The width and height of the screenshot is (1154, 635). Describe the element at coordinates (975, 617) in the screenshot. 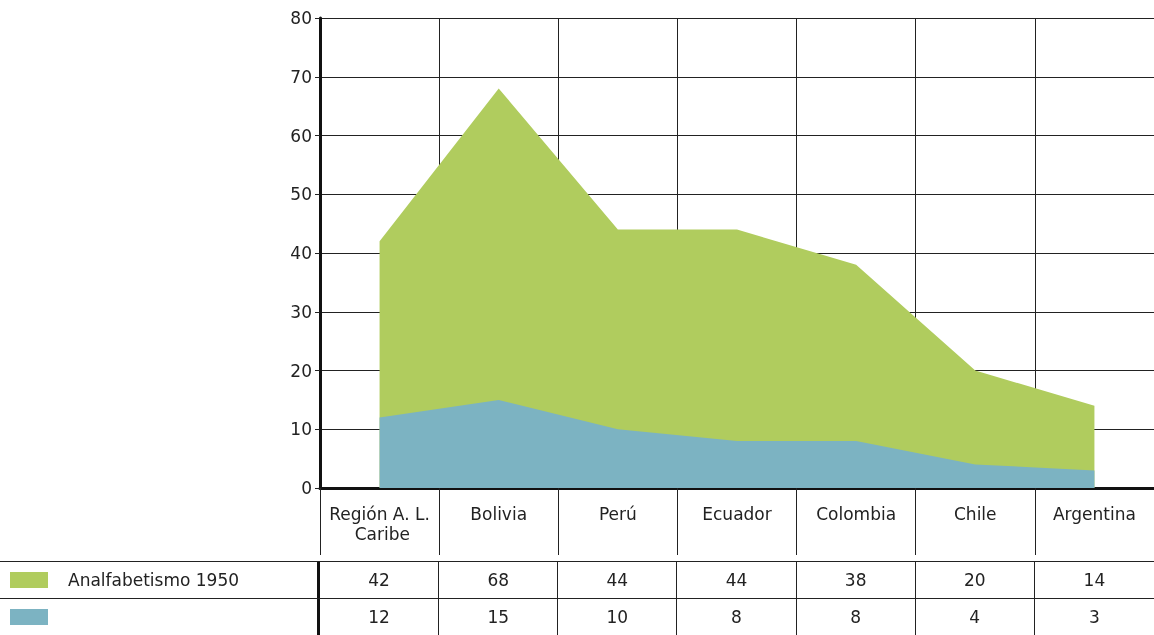

I see `data-label: 4` at that location.